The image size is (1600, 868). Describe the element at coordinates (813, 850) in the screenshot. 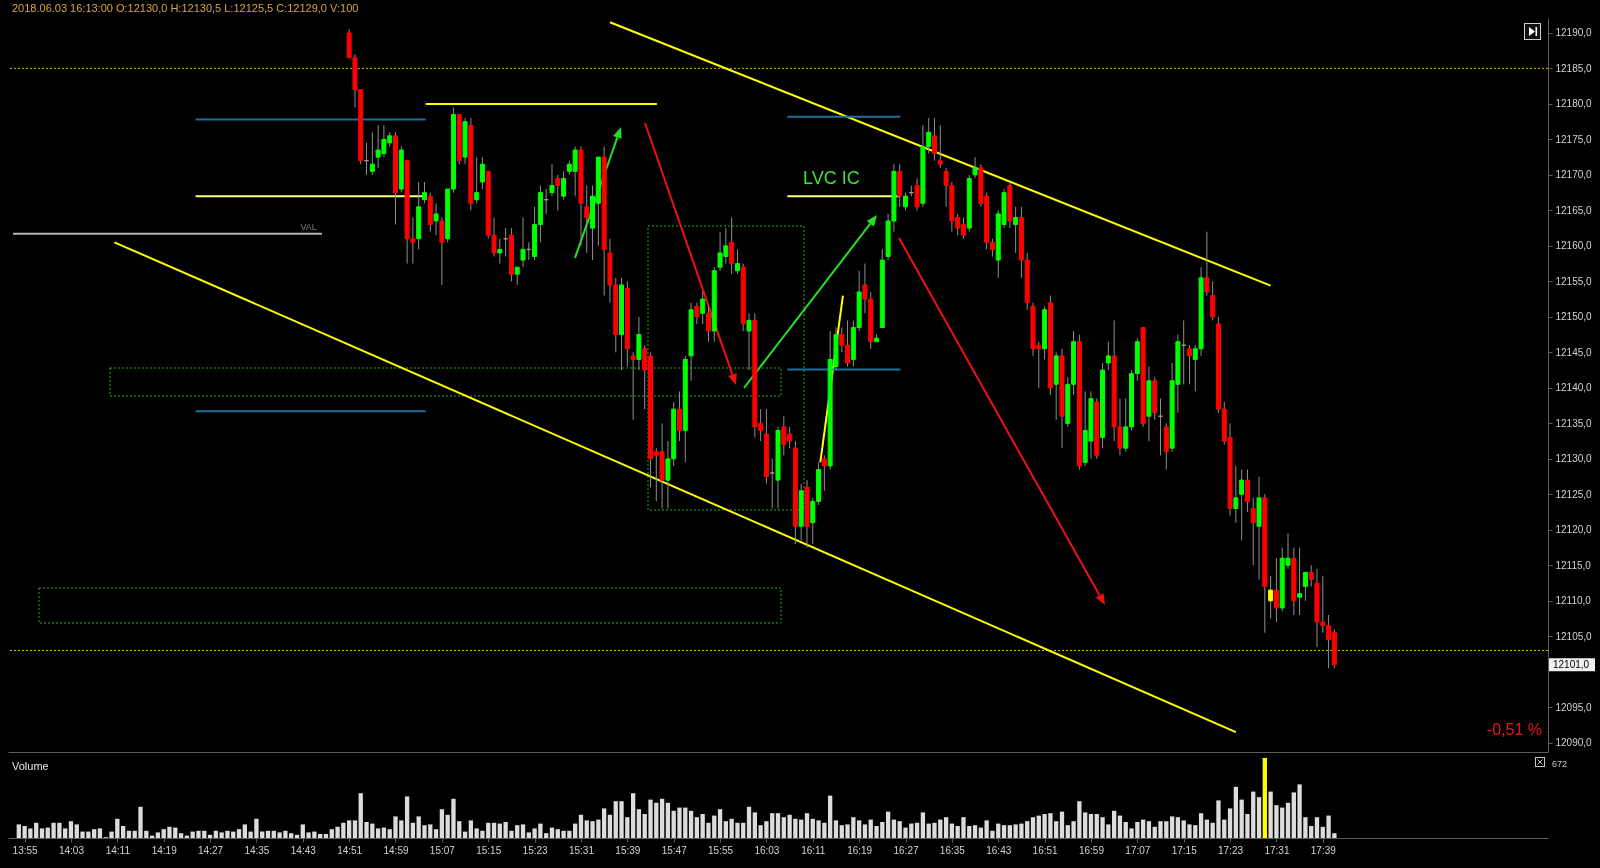

I see `x-tick-label: 16:11` at that location.